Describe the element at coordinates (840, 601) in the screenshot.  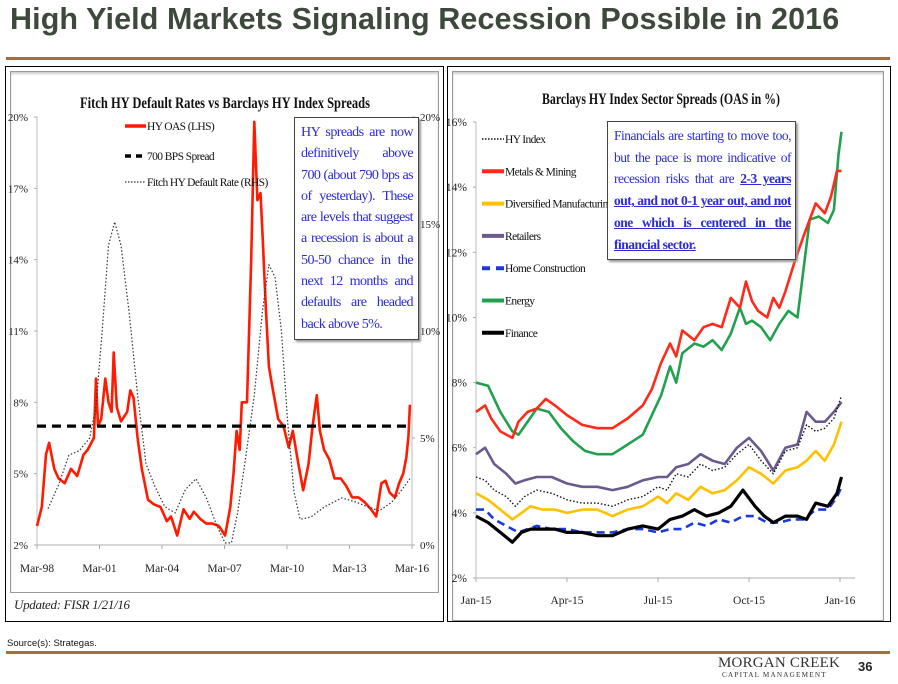
I see `x-tick-label: Jan-16` at that location.